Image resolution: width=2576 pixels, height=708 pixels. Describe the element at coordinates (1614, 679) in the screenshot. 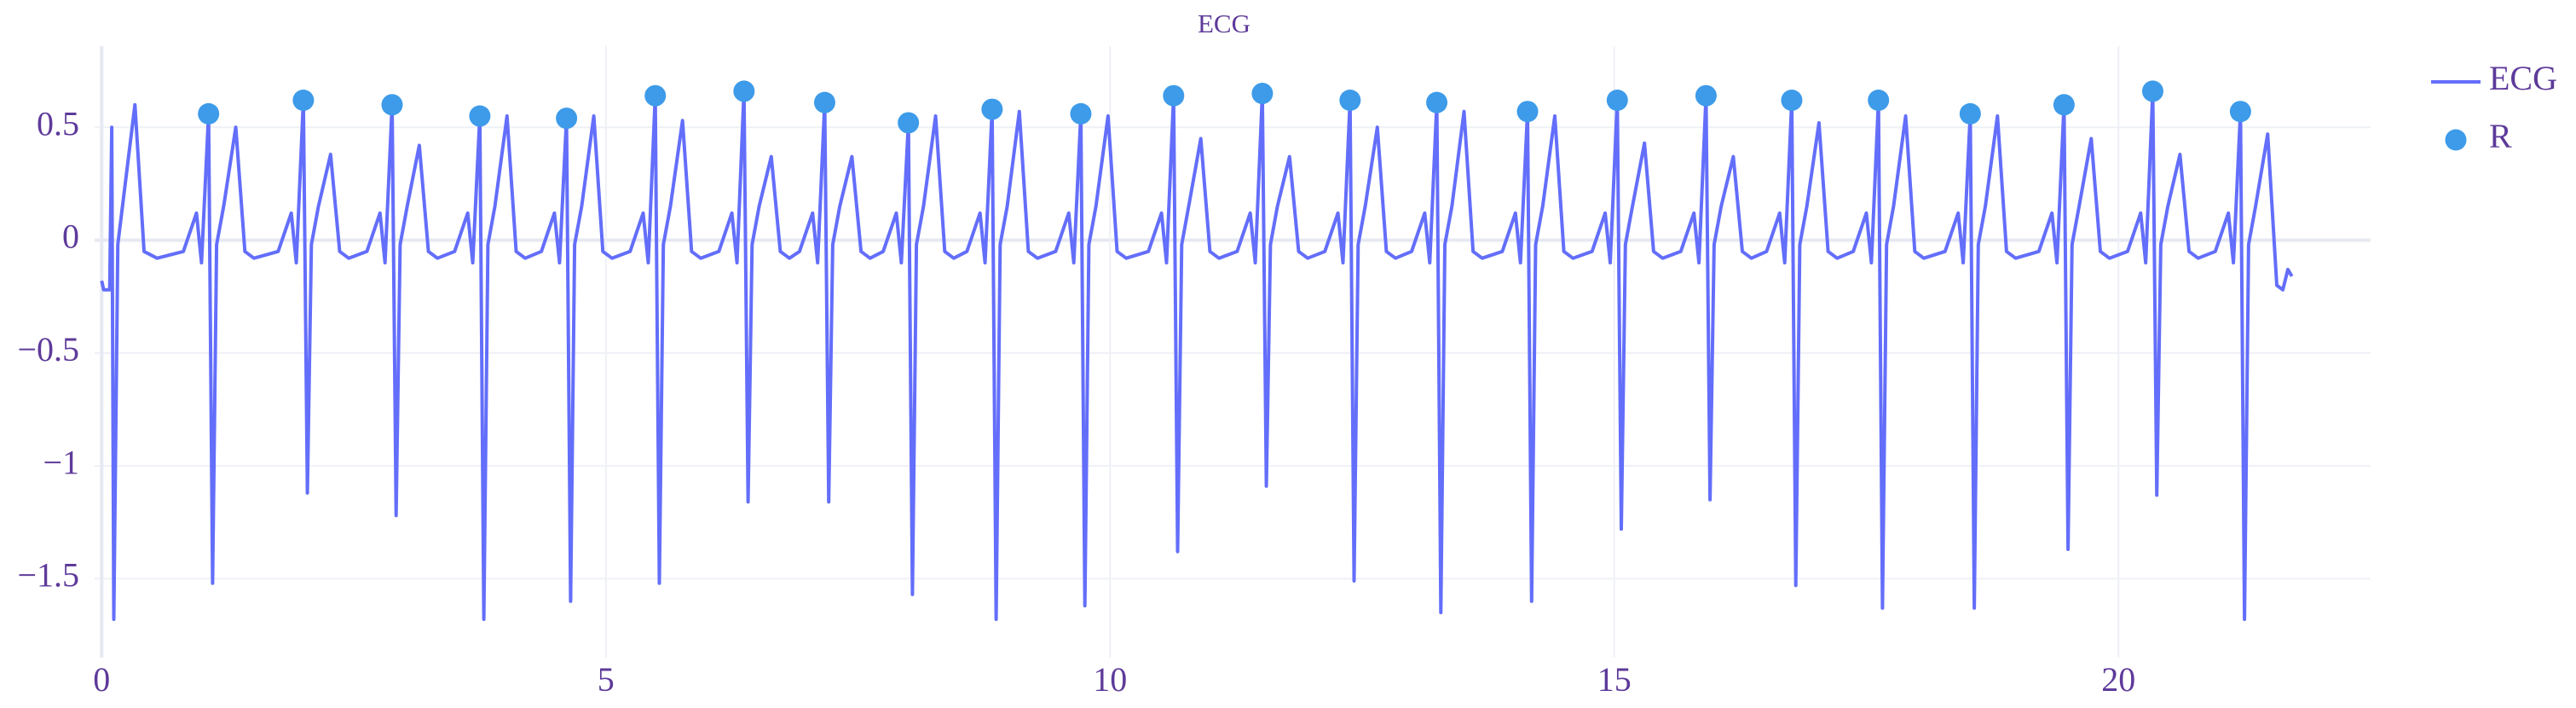

I see `x-tick-label: 15` at that location.